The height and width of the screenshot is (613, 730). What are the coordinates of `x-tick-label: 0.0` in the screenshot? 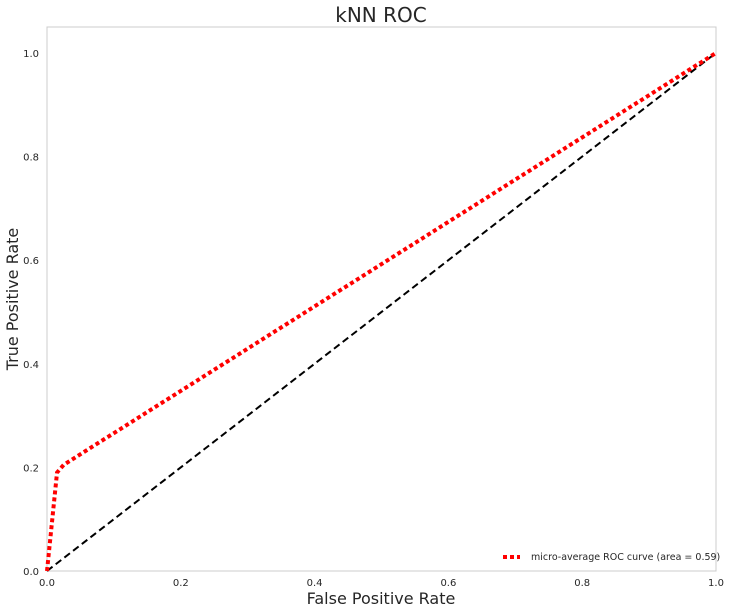 It's located at (47, 583).